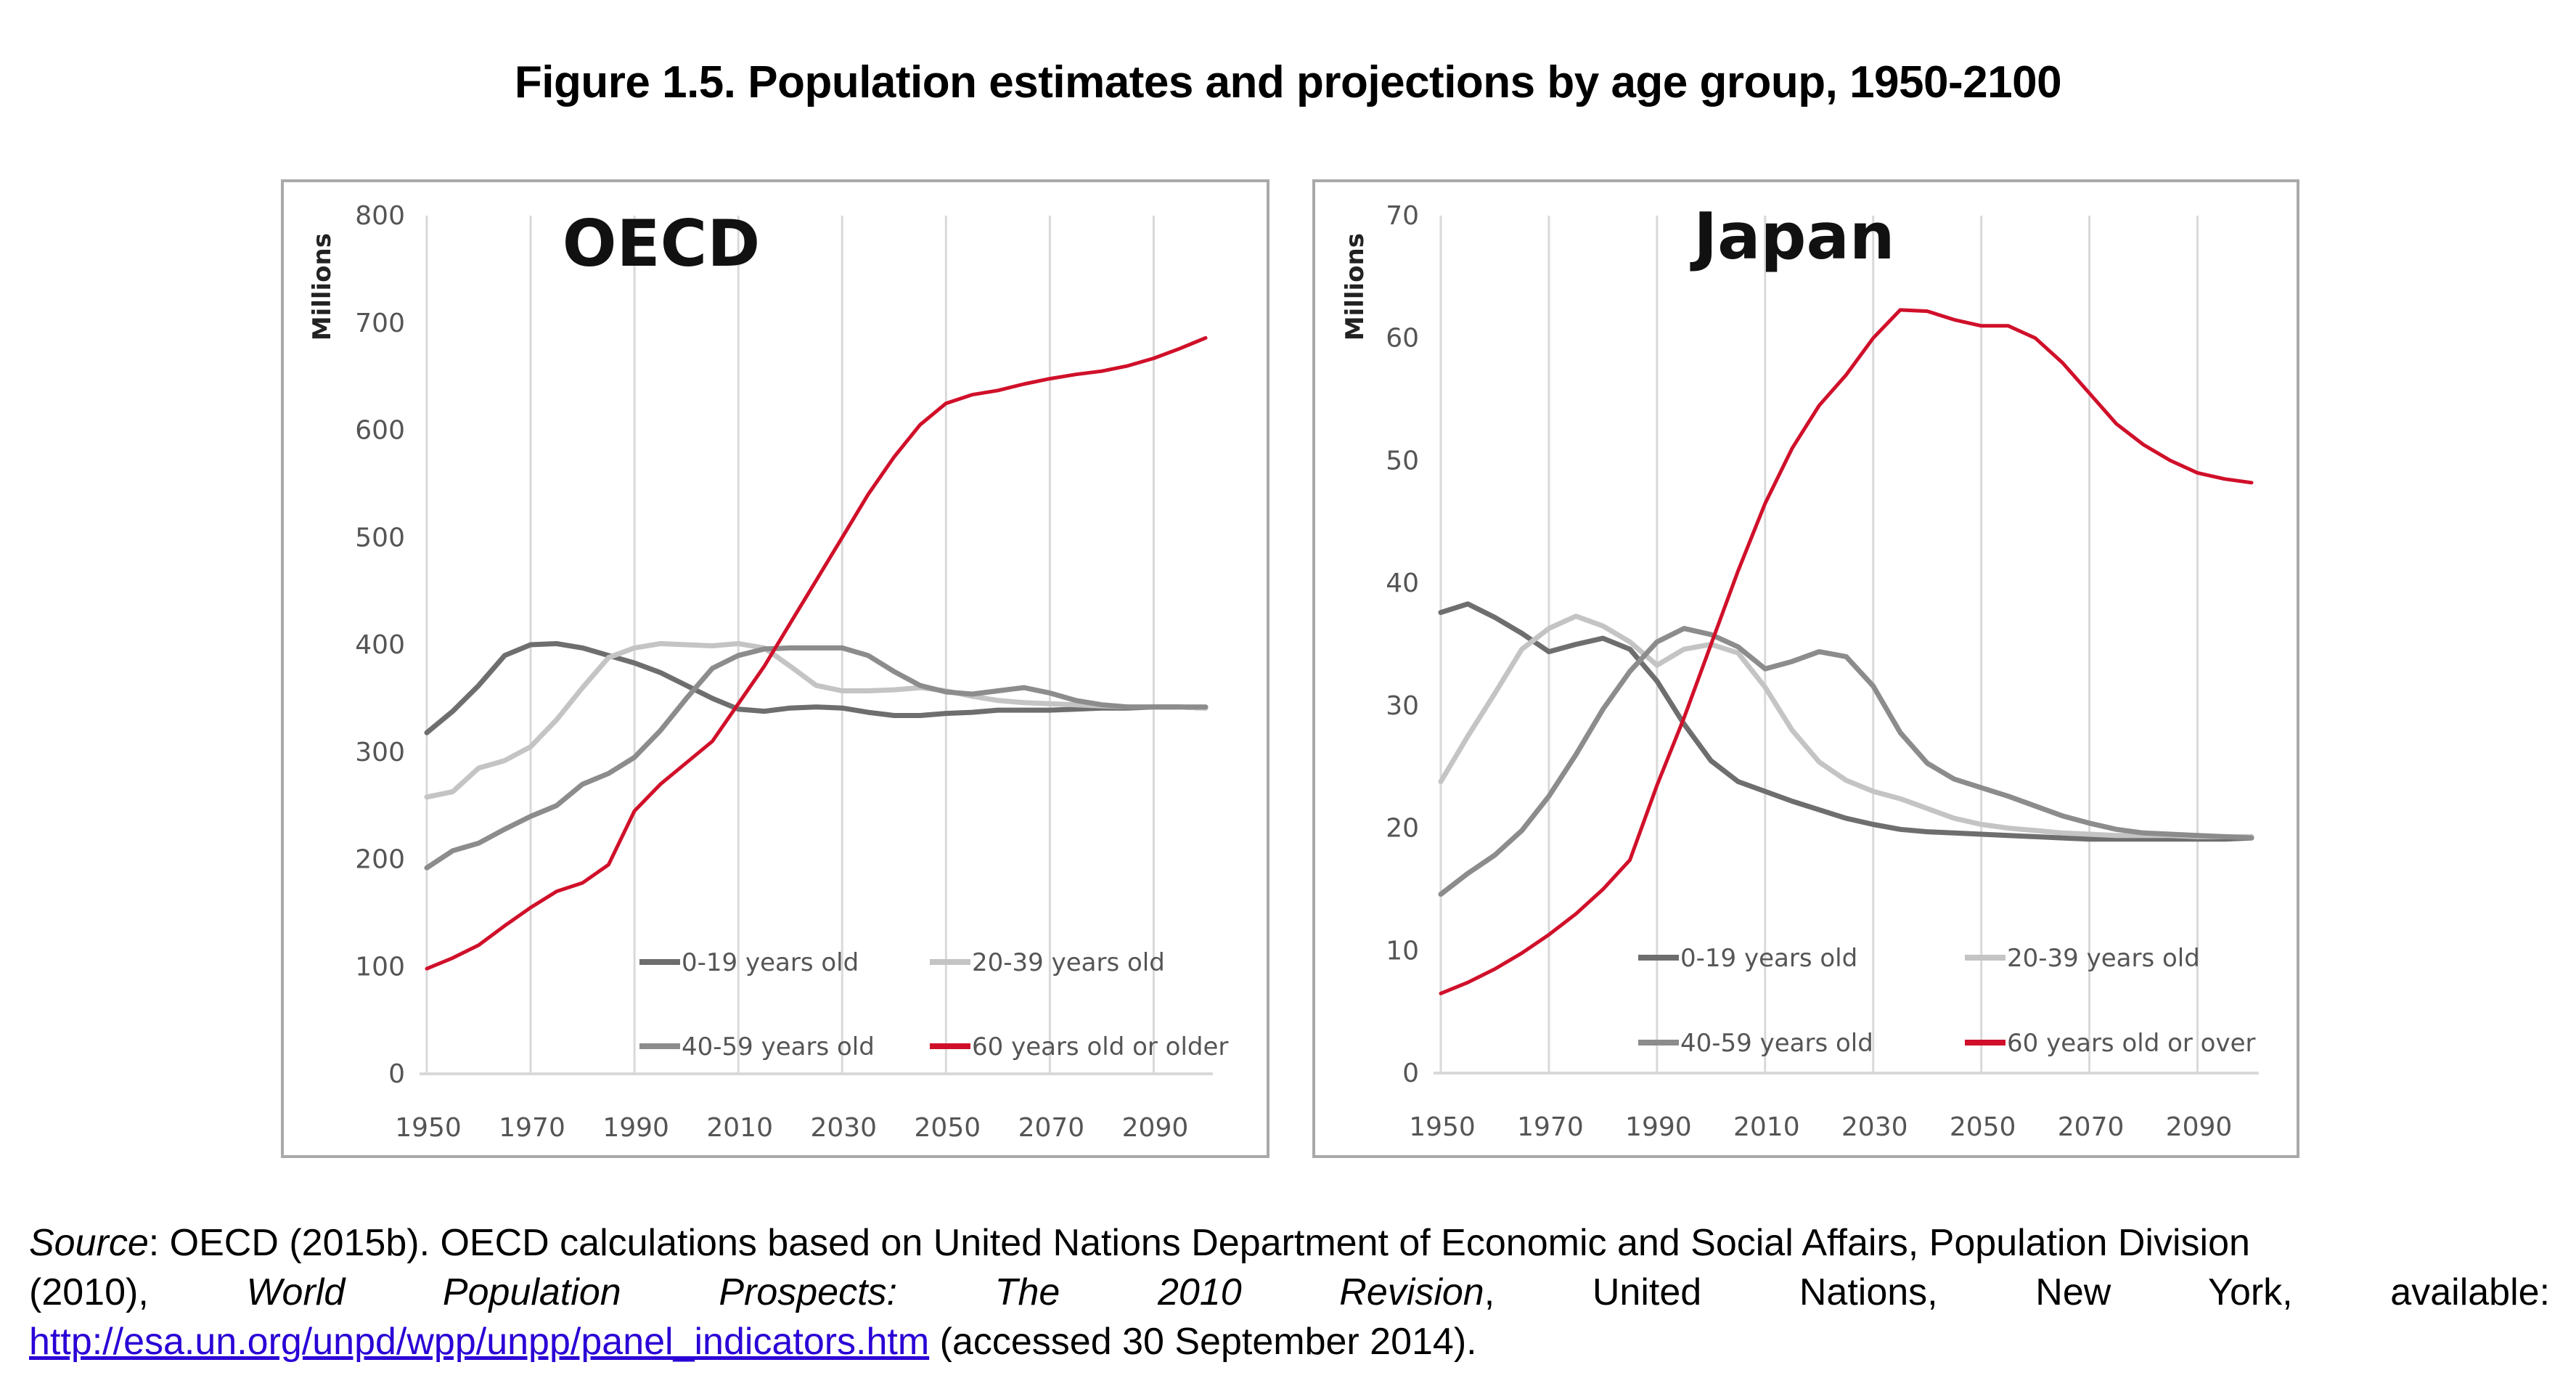 The width and height of the screenshot is (2576, 1394). I want to click on legend-item: 60 years old or older, so click(1079, 1047).